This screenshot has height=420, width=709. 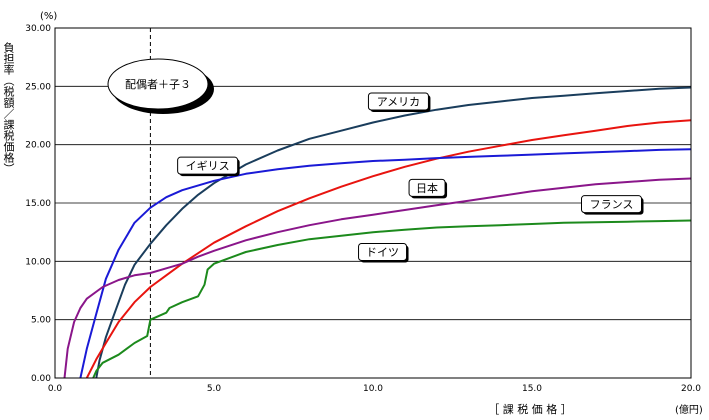 I want to click on series-label-2: 日本, so click(x=428, y=188).